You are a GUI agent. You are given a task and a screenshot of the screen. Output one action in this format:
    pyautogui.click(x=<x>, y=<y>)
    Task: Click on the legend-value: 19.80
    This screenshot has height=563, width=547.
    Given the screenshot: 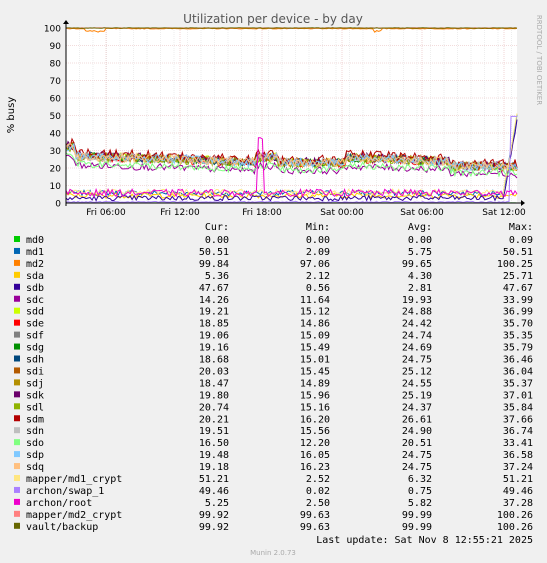 What is the action you would take?
    pyautogui.click(x=214, y=395)
    